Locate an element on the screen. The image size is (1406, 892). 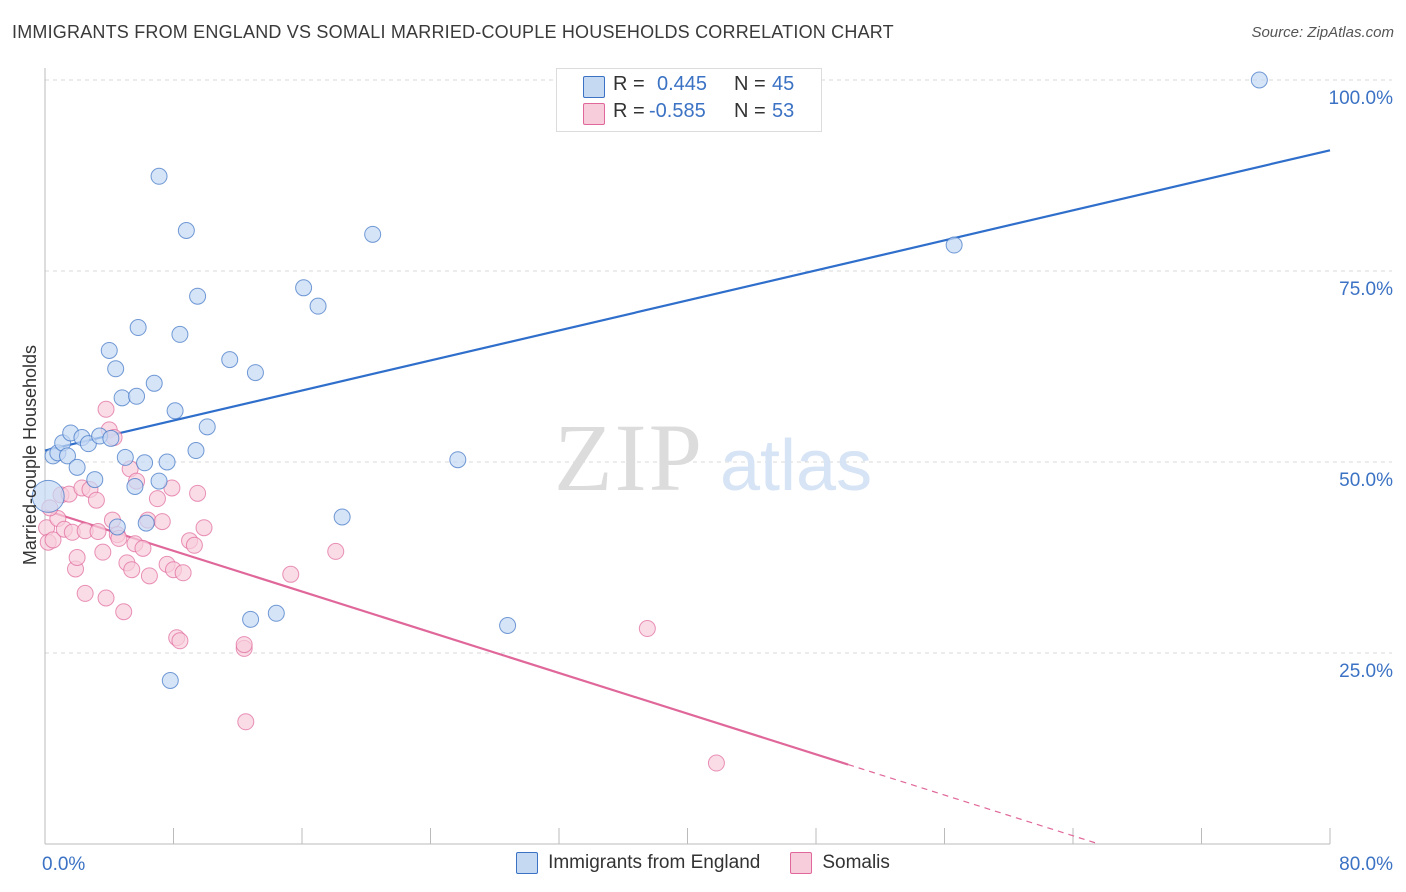
trendline-somalis-extension is located at coordinates (972, 803).